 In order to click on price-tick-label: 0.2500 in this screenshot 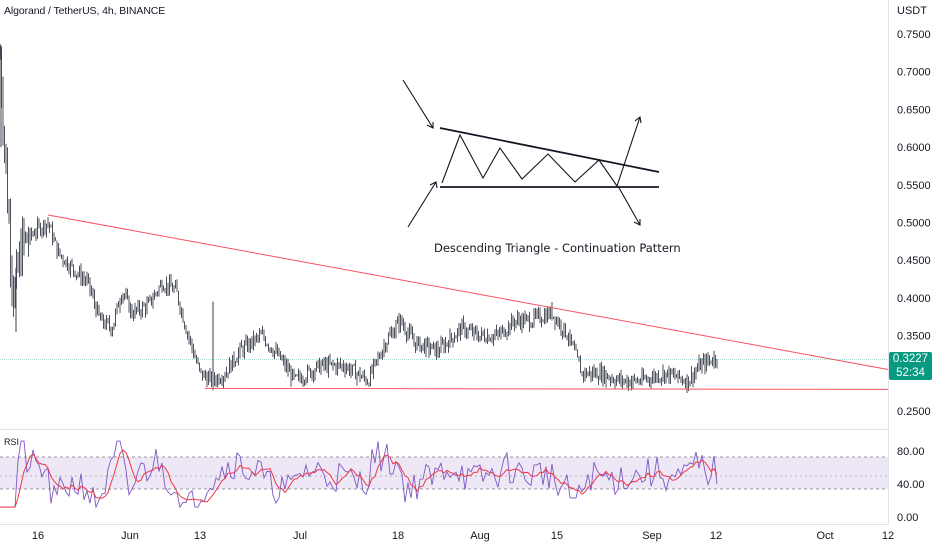, I will do `click(914, 412)`.